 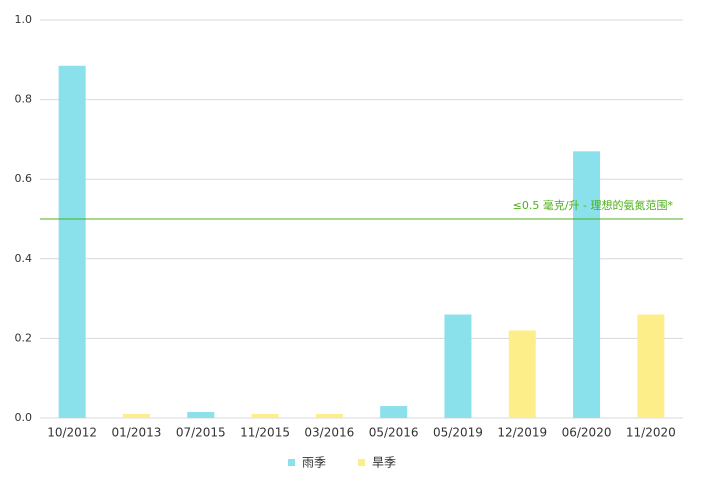 I want to click on y-tick-label: 0.0, so click(x=24, y=417).